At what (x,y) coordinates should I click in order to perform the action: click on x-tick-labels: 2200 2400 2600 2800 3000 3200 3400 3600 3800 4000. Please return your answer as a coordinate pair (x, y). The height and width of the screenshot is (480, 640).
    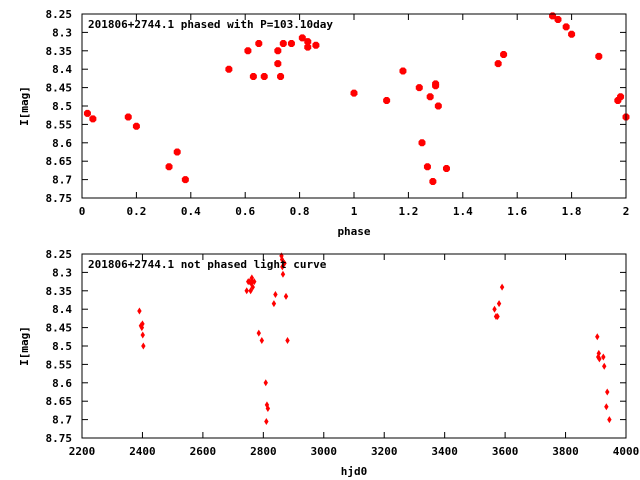
    Looking at the image, I should click on (354, 451).